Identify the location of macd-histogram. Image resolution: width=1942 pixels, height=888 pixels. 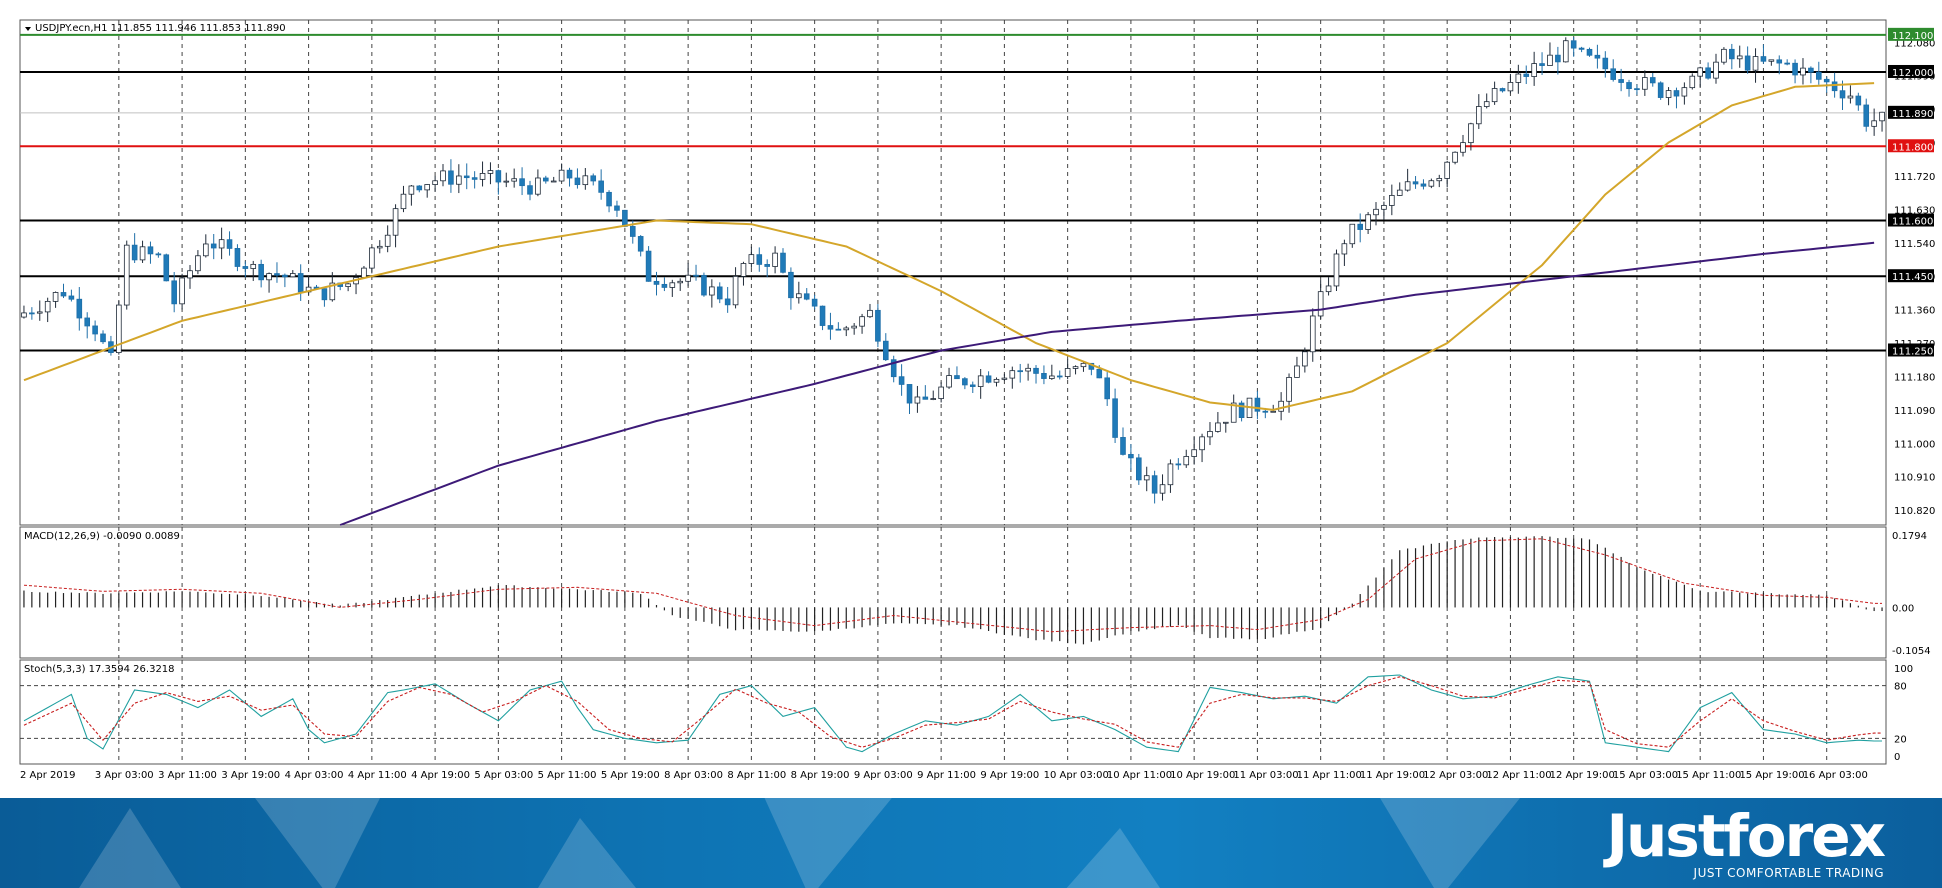
(953, 590).